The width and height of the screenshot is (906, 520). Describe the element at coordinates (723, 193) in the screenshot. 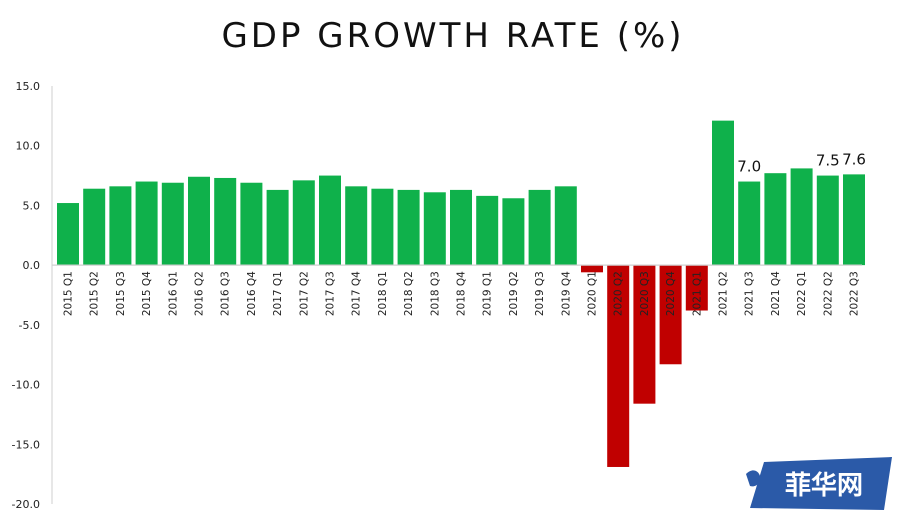

I see `bar-2021-q2` at that location.